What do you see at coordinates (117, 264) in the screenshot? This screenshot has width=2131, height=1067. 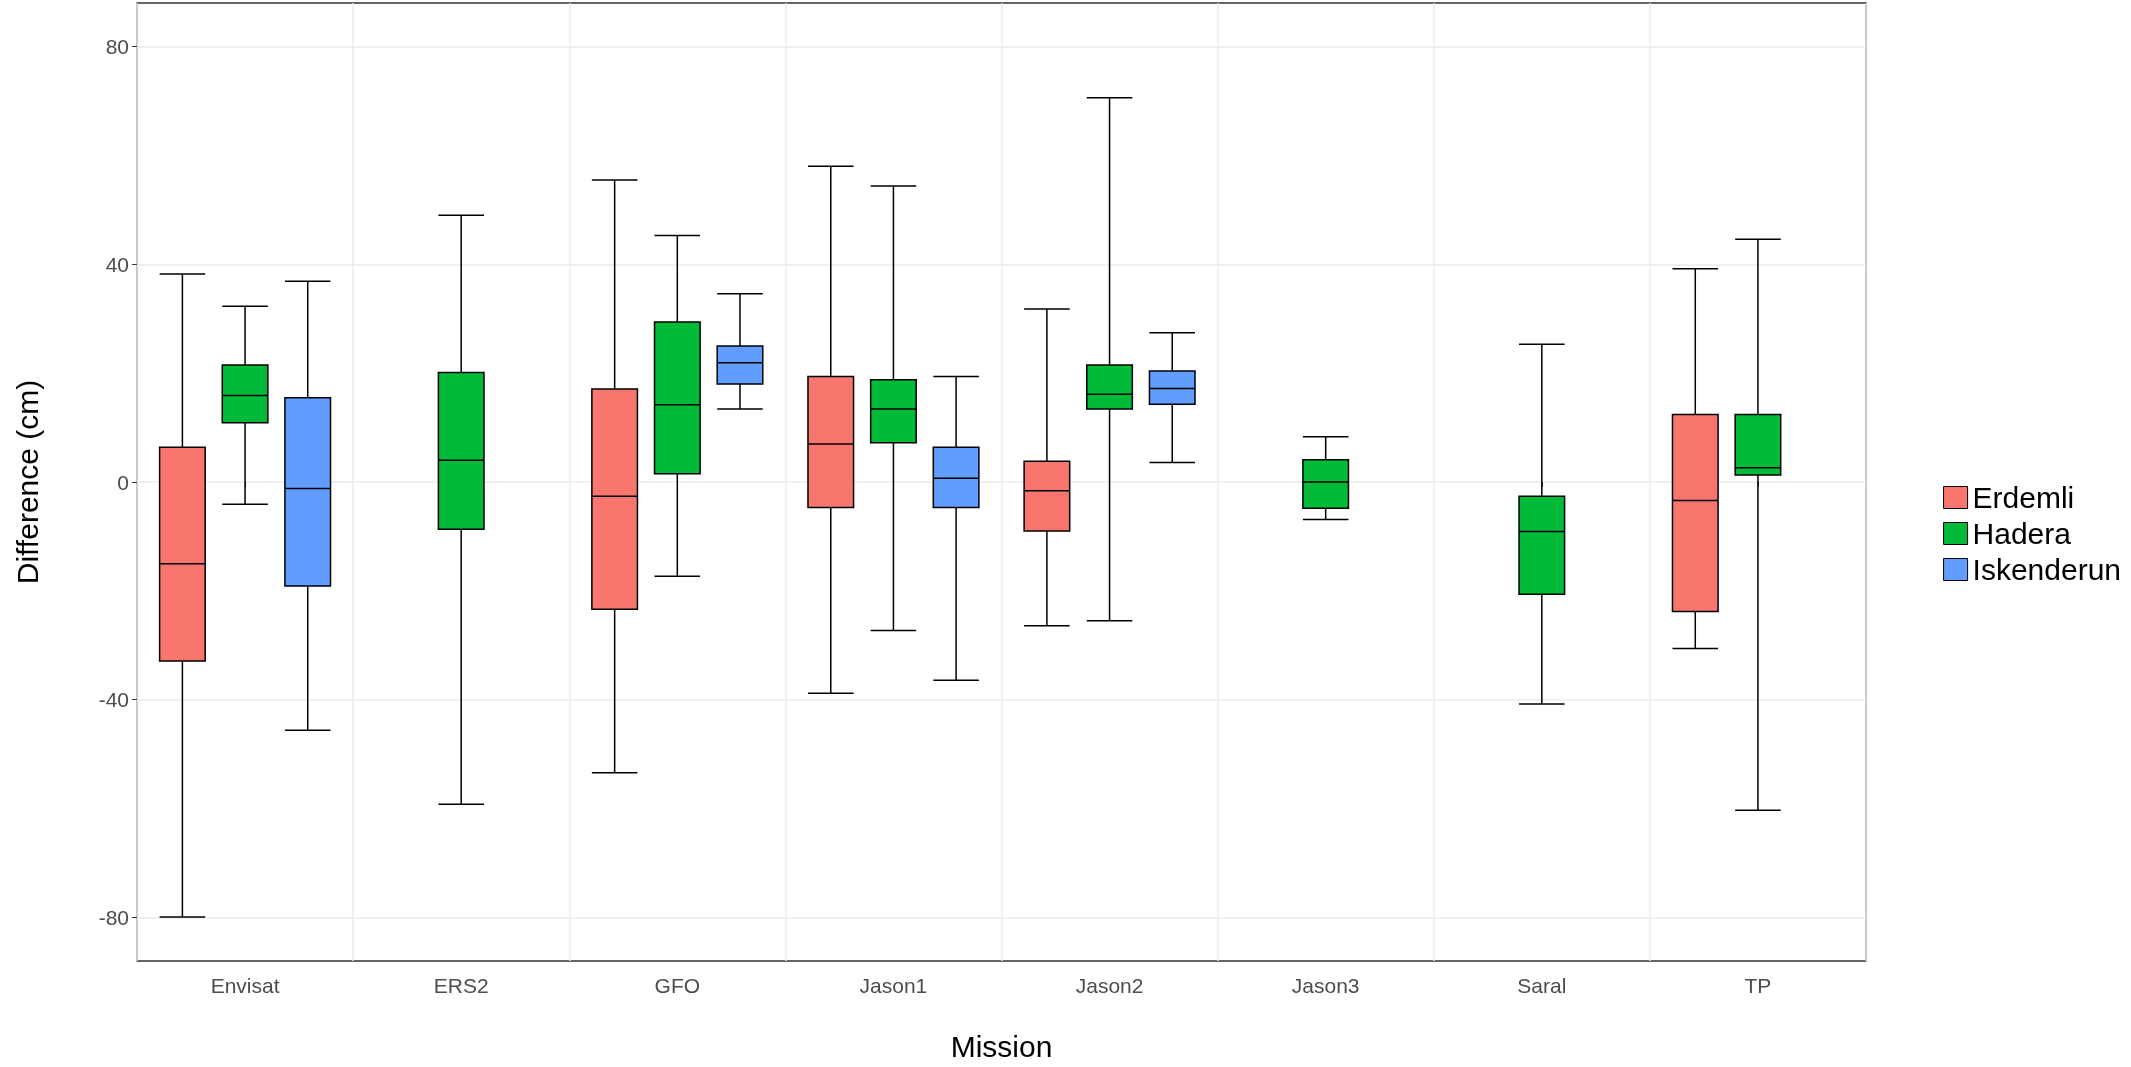 I see `y-tick-label: 40` at bounding box center [117, 264].